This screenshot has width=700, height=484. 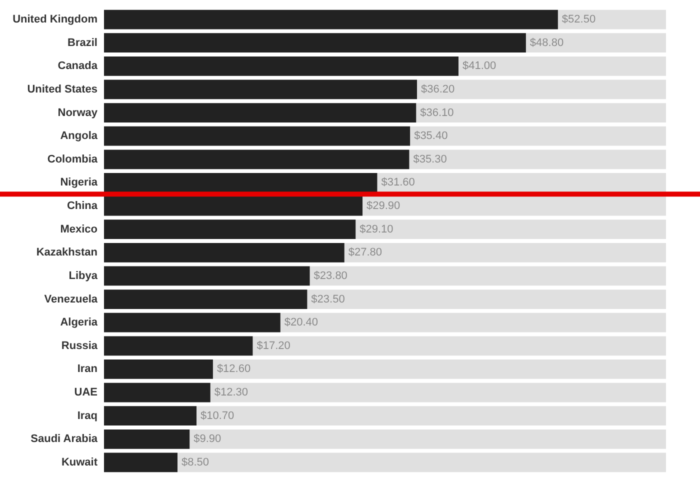 I want to click on y-tick-label: Colombia, so click(x=72, y=159).